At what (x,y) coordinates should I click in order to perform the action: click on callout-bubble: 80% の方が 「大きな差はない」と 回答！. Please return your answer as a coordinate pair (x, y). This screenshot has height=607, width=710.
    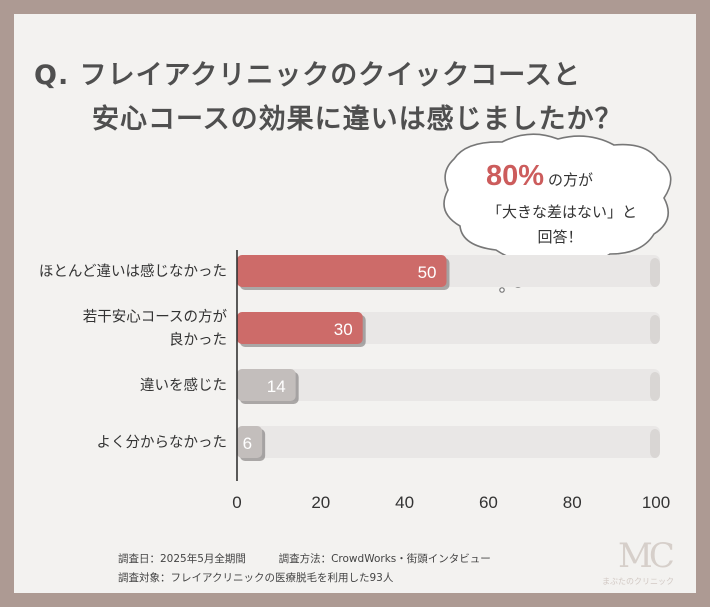
    Looking at the image, I should click on (557, 213).